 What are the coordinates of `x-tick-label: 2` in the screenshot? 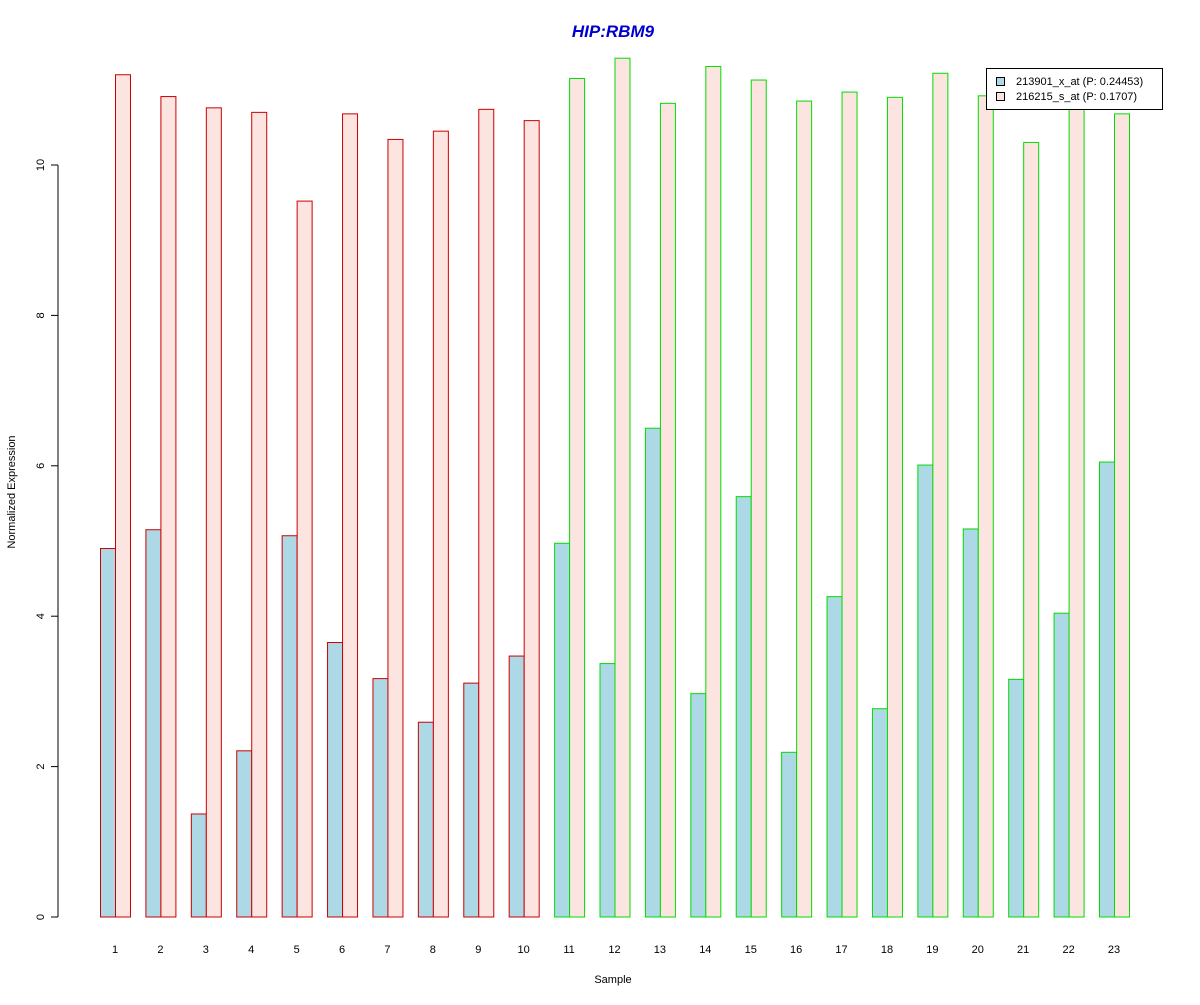 It's located at (160, 950).